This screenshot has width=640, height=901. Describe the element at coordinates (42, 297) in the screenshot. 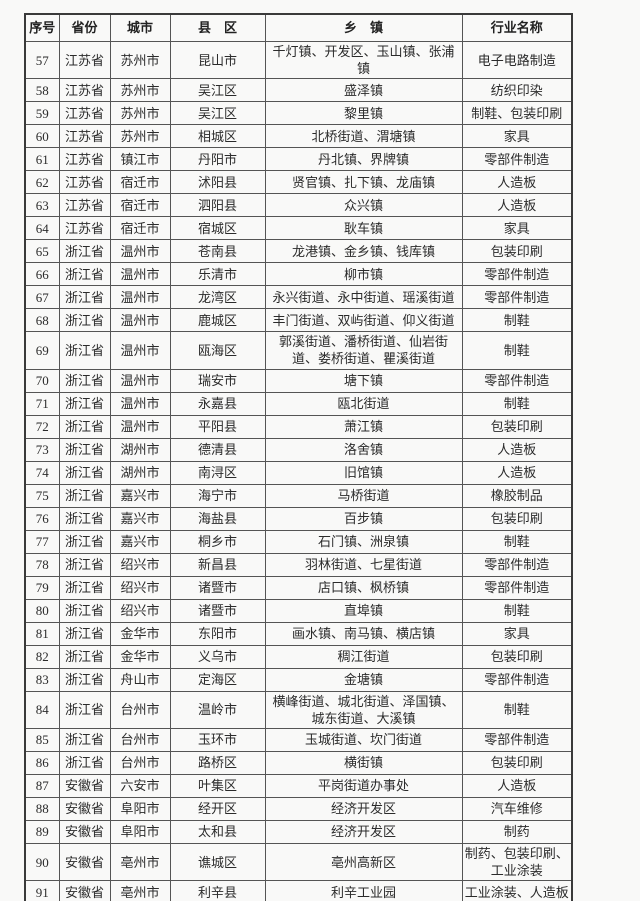

I see `cell-no: 67` at that location.